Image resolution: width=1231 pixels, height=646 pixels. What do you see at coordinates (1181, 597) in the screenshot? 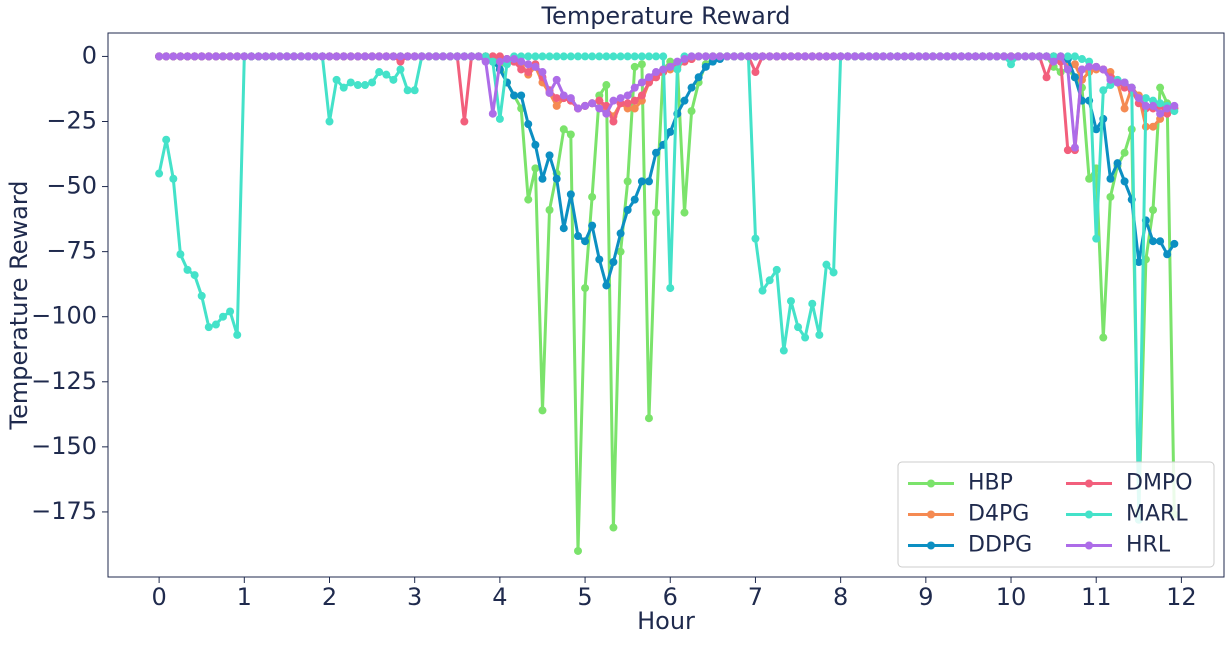
I see `x-tick-label: 12` at bounding box center [1181, 597].